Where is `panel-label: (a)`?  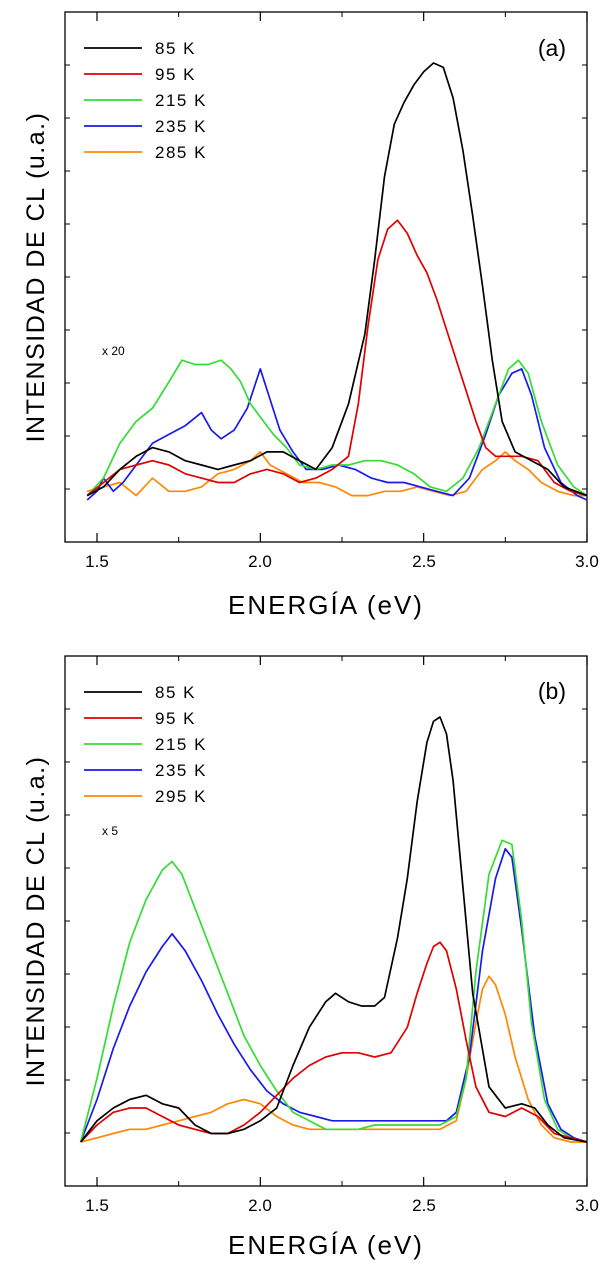
panel-label: (a) is located at coordinates (552, 48).